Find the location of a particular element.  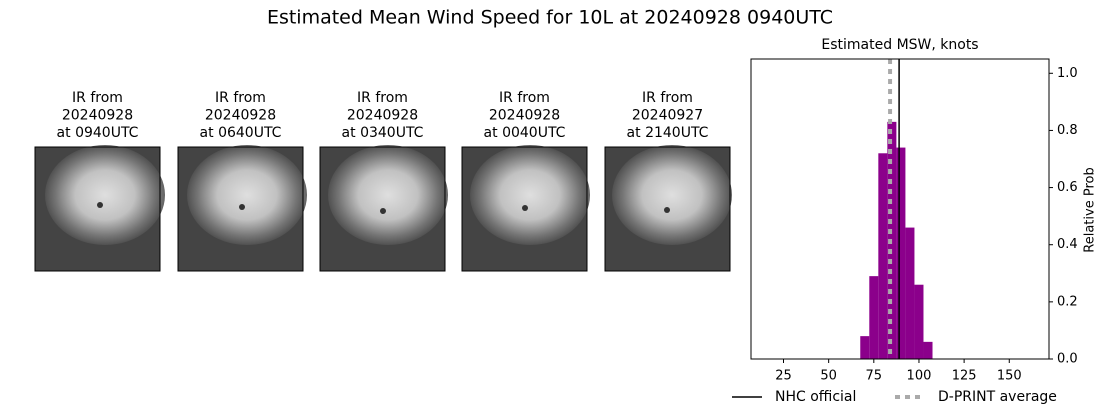

panel-label: at 0340UTC is located at coordinates (383, 133).